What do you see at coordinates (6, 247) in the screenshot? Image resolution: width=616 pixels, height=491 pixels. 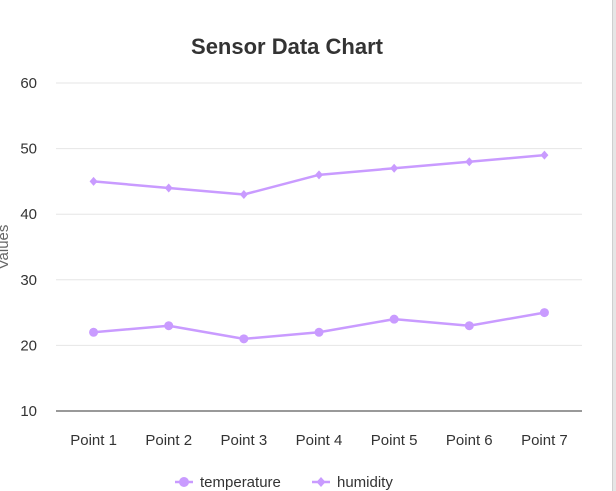 I see `y-axis-label: Values` at bounding box center [6, 247].